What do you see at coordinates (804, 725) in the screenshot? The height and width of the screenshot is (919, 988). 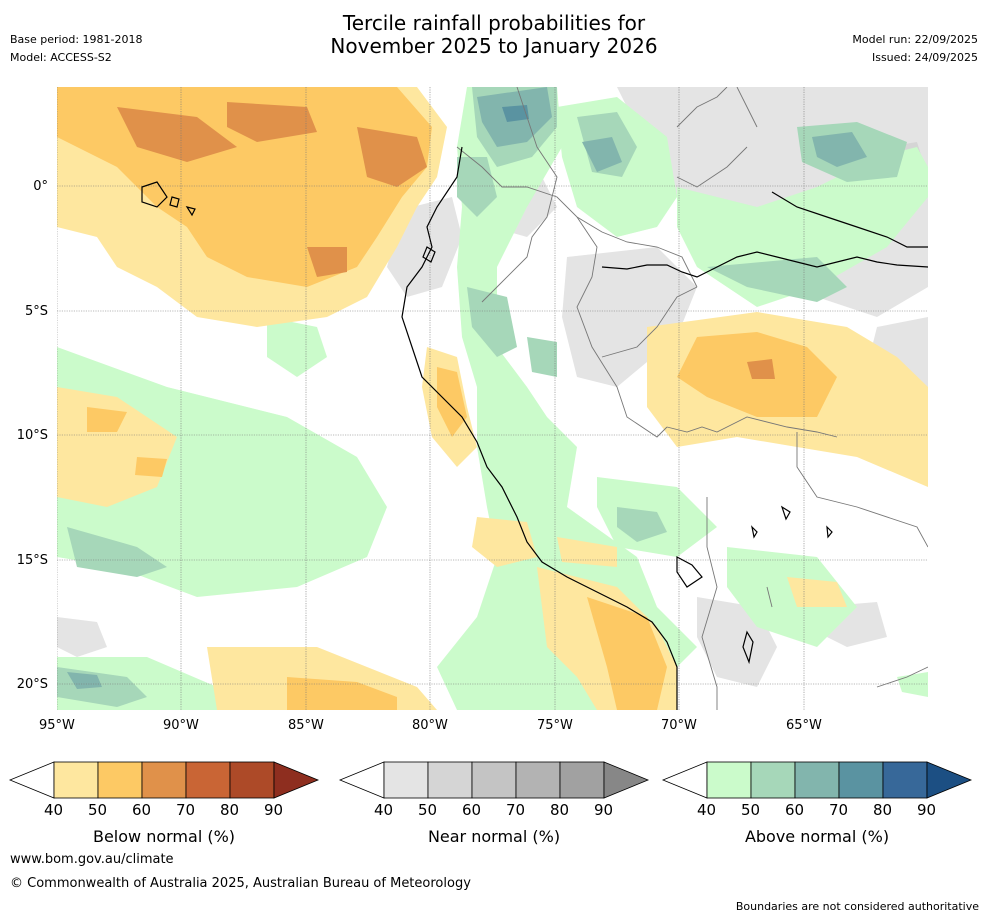 I see `lon-tick-65w: 65°W` at bounding box center [804, 725].